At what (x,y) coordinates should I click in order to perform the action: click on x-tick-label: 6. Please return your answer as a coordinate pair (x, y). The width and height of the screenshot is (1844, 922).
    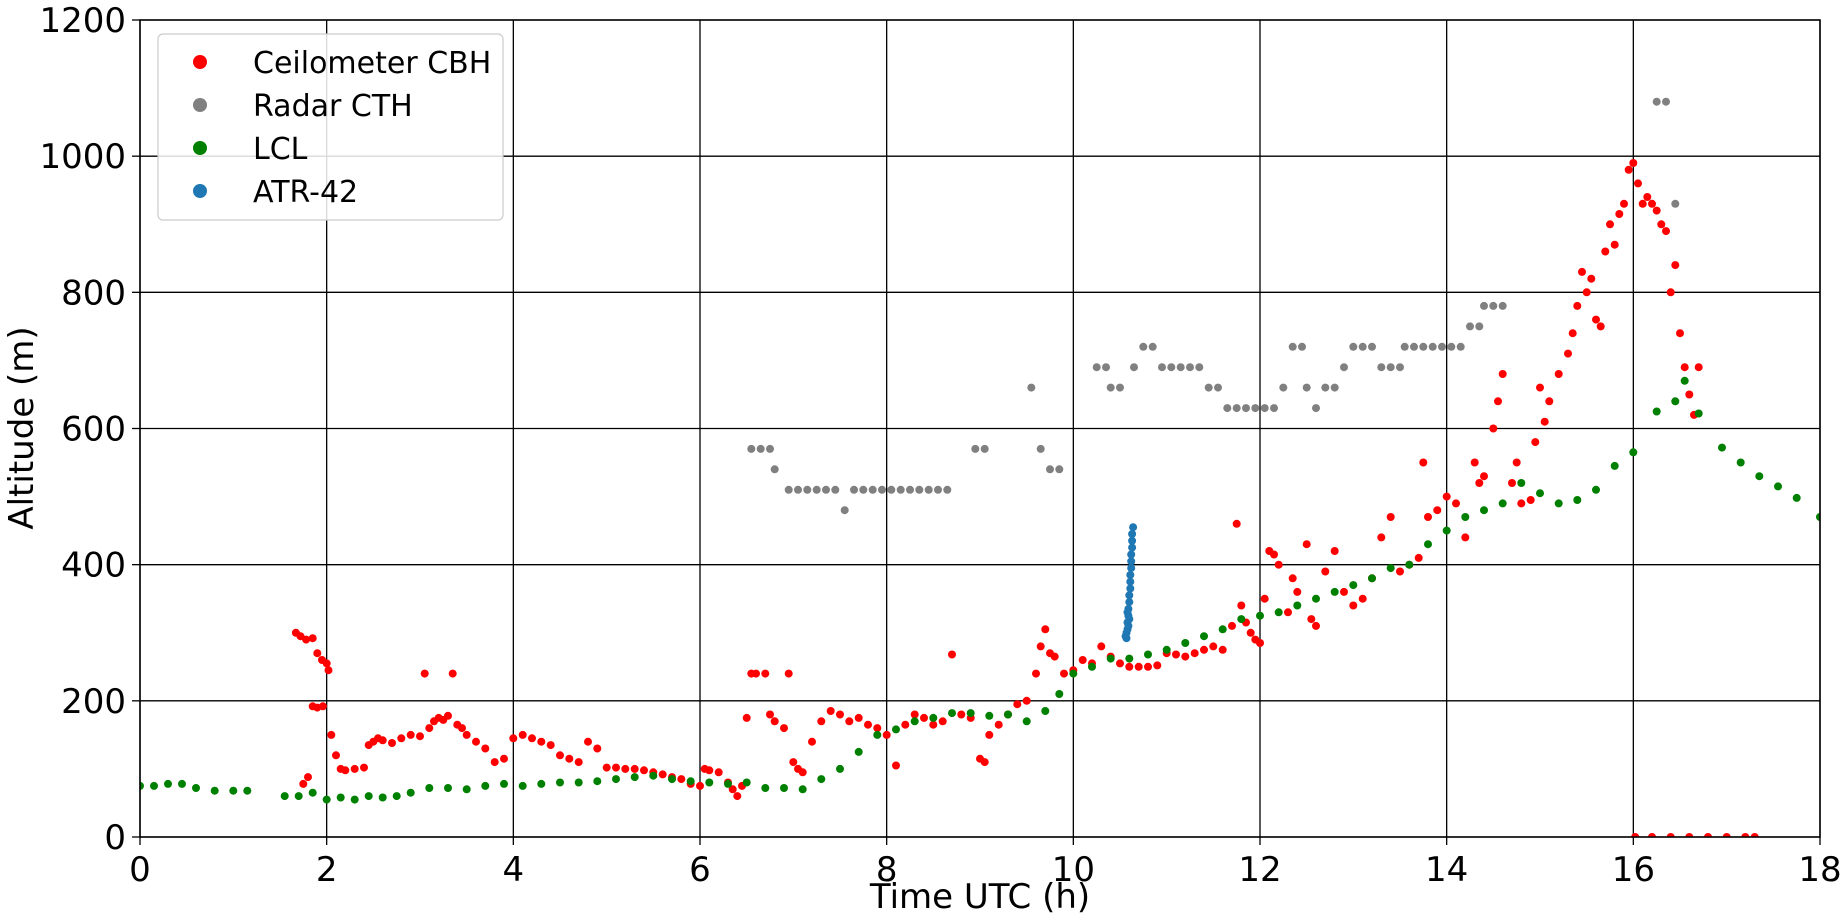
    Looking at the image, I should click on (700, 870).